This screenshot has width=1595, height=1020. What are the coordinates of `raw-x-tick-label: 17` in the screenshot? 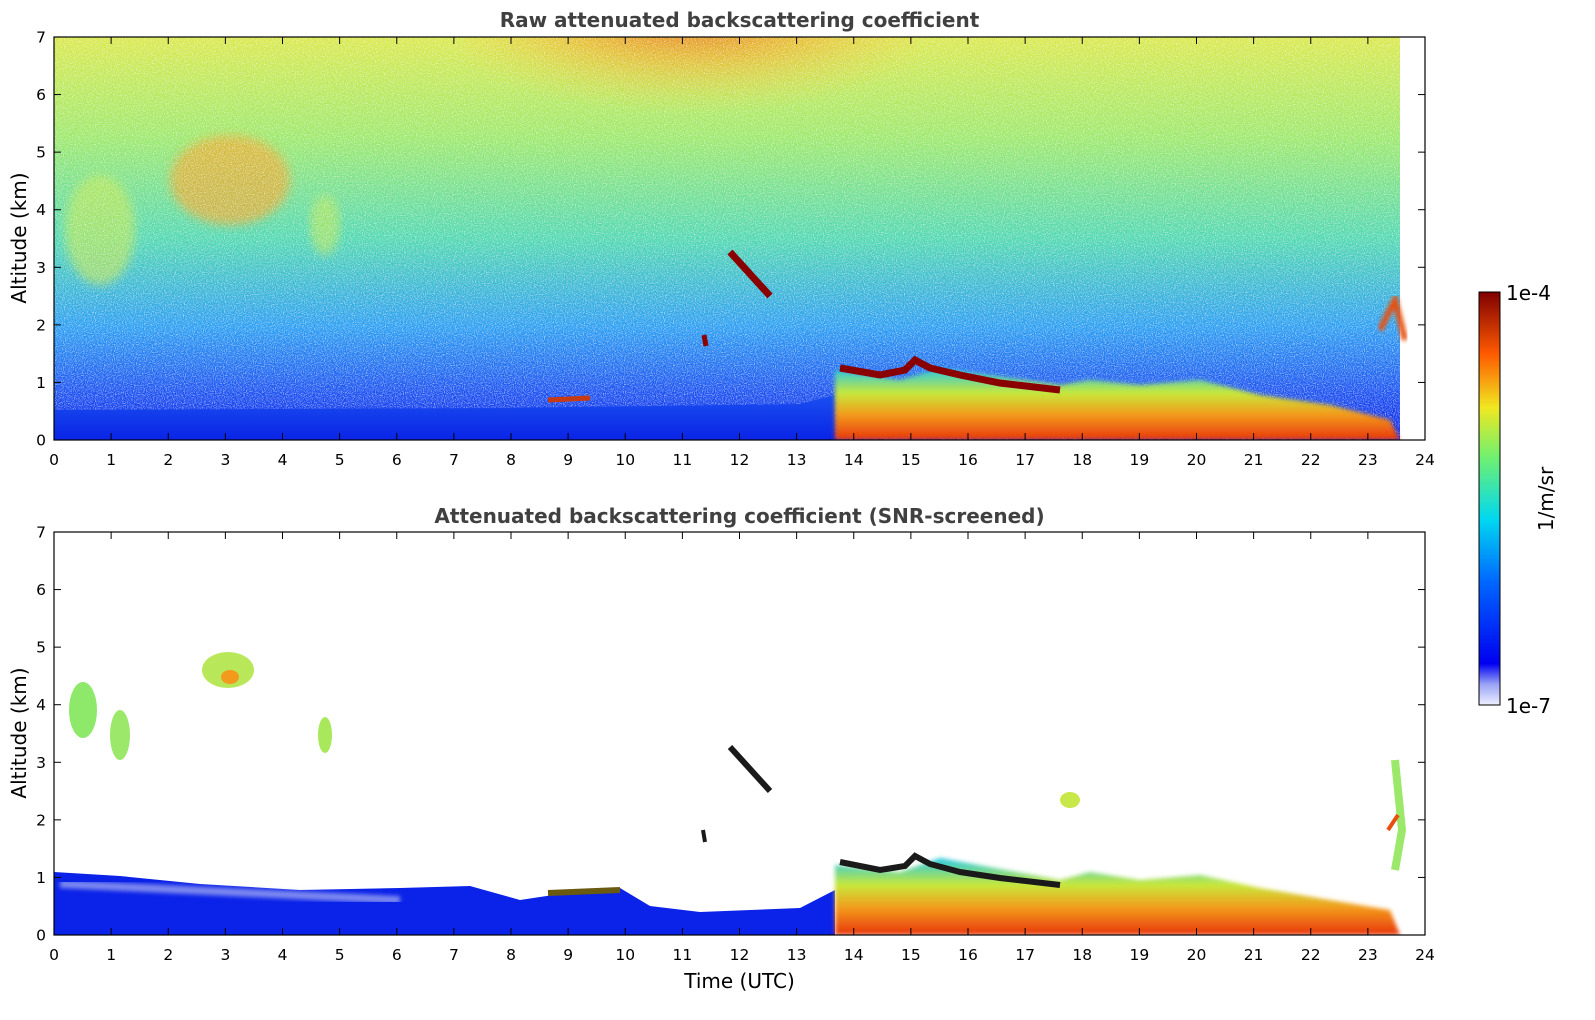 It's located at (1025, 460).